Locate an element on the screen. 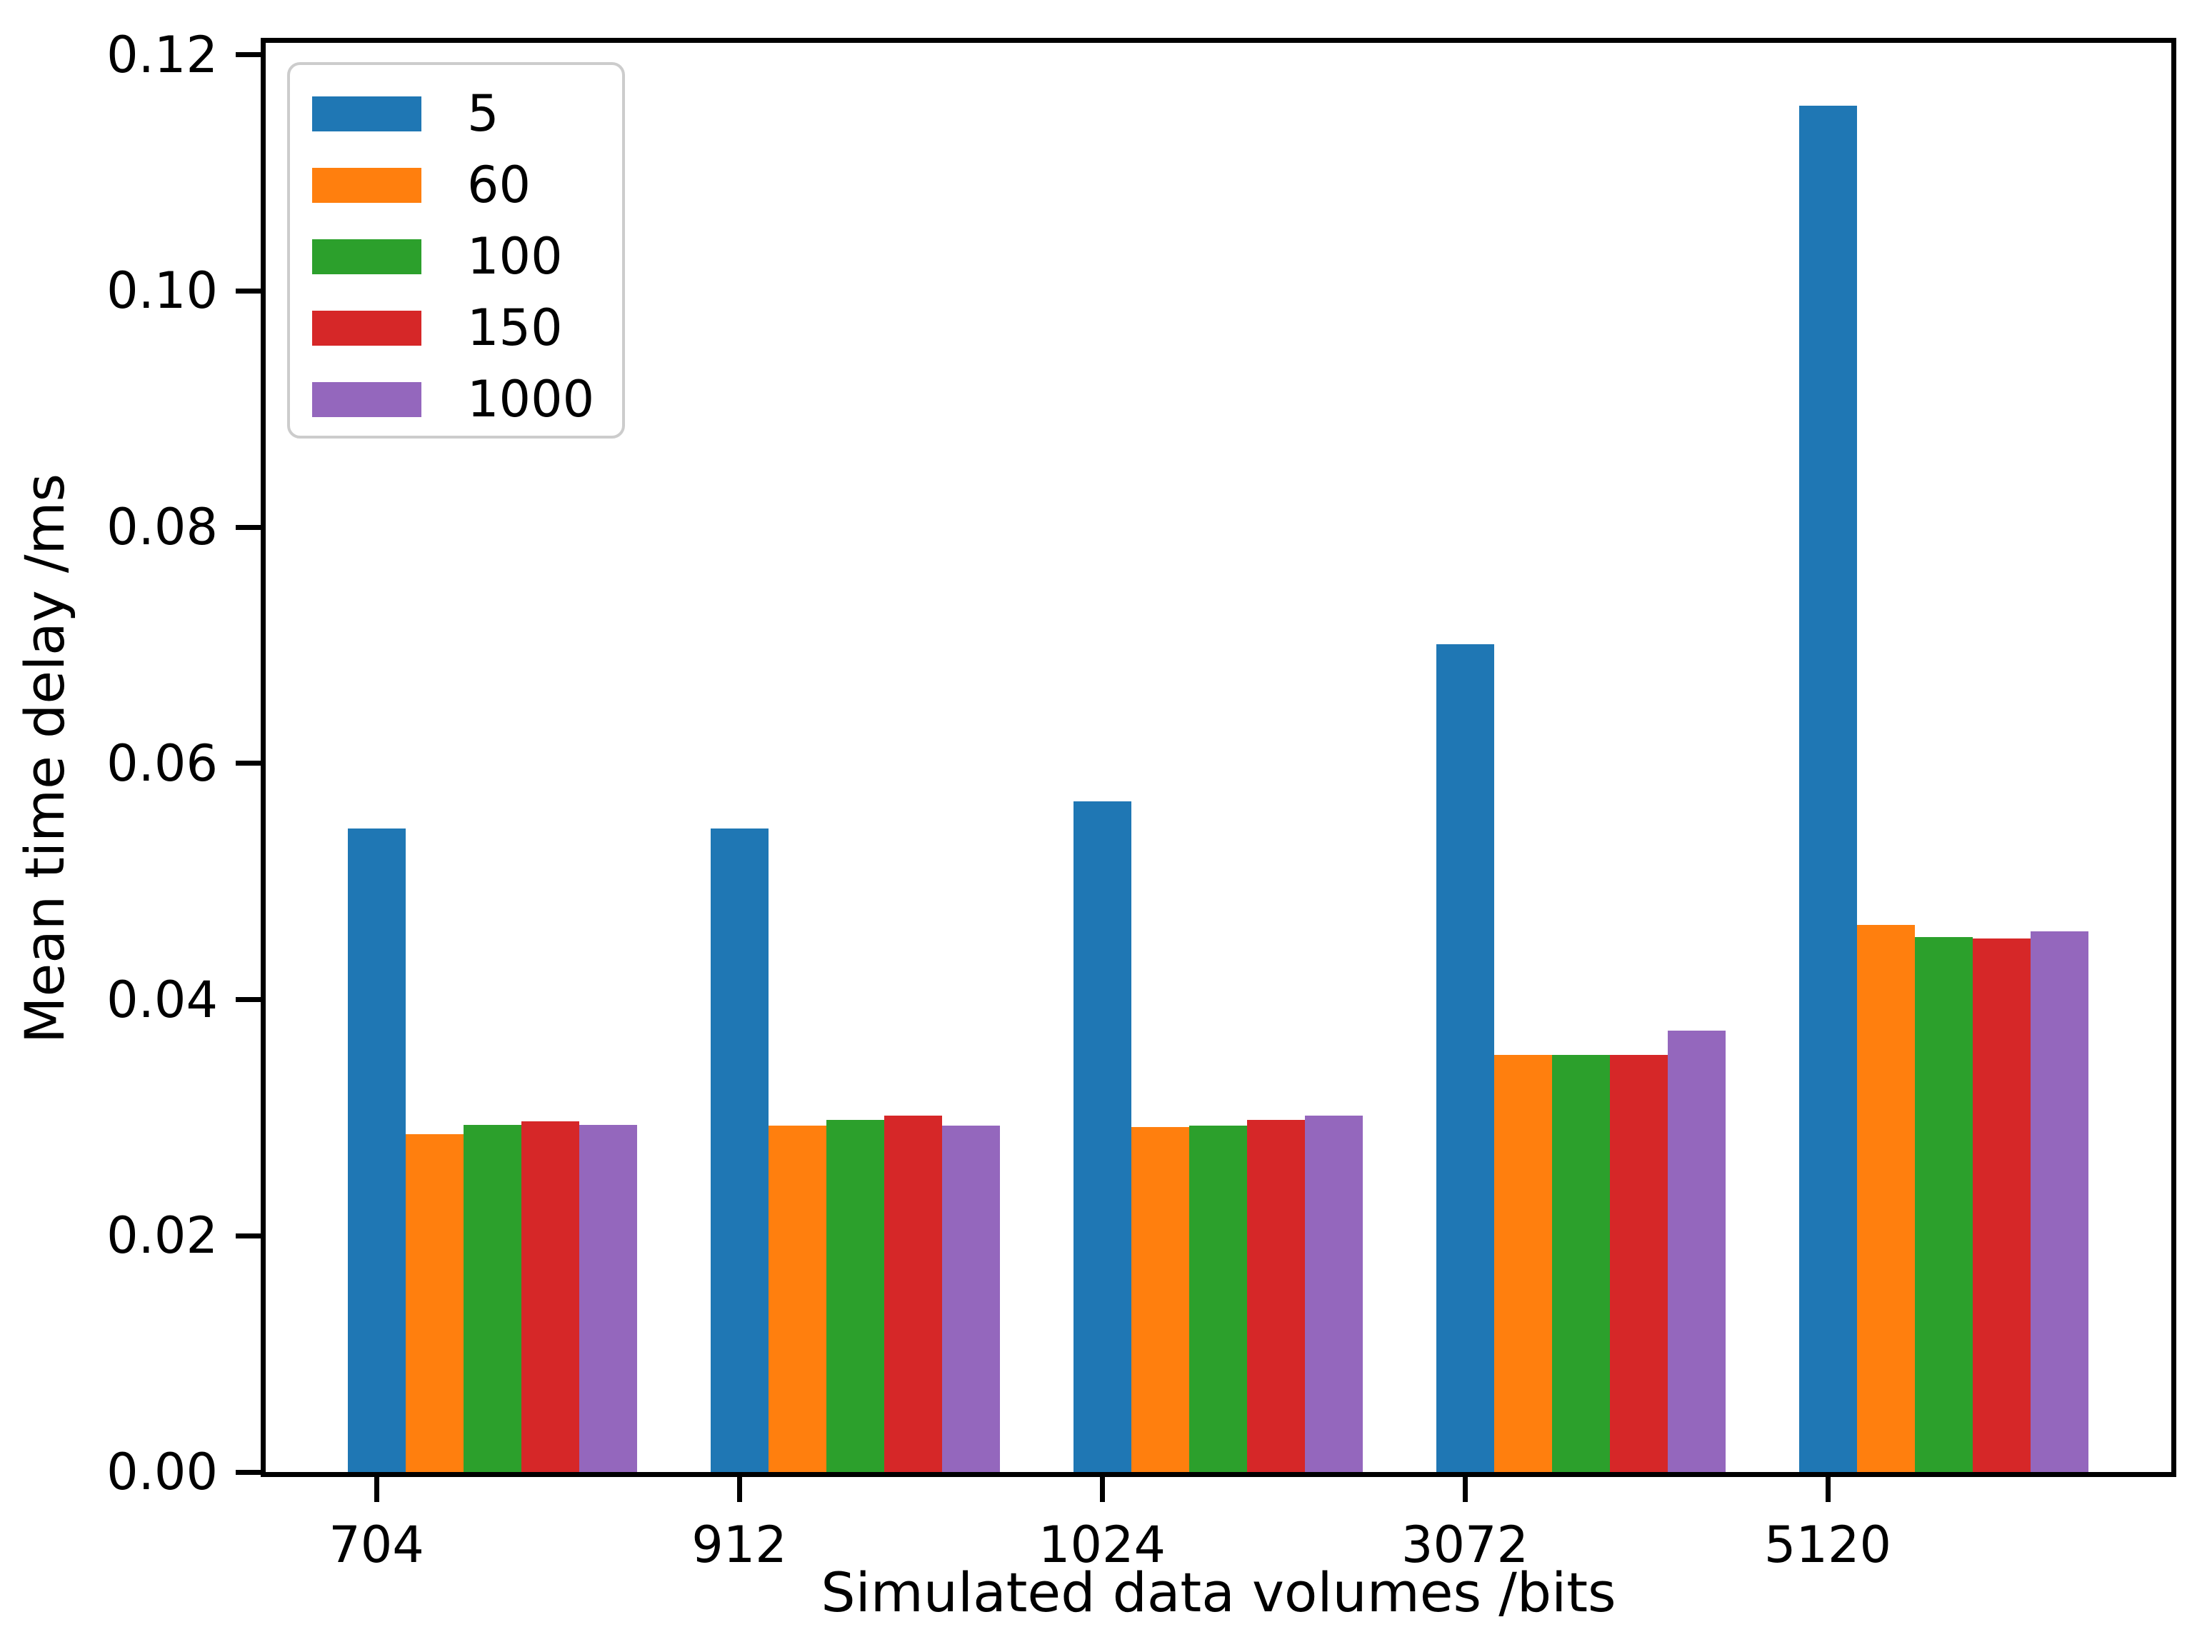  y-tick-label-0.06: 0.06 is located at coordinates (162, 763).